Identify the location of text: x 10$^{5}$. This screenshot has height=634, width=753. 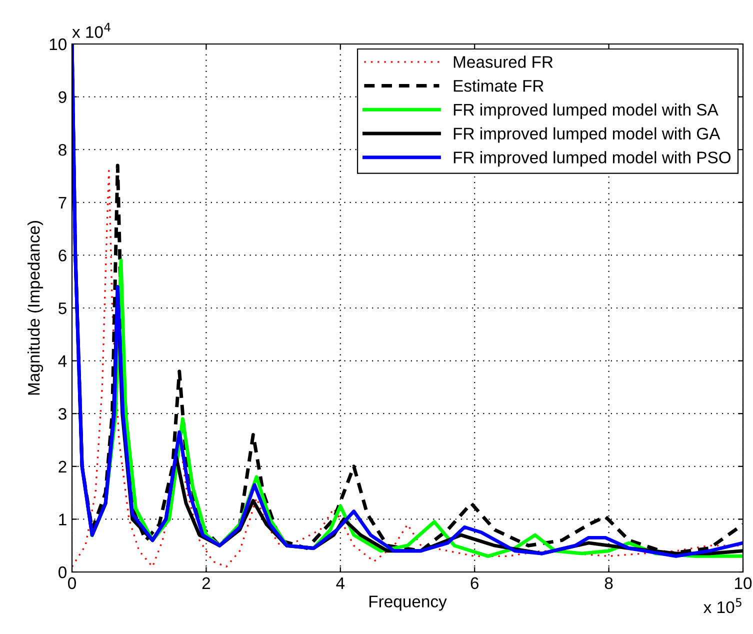
(723, 606).